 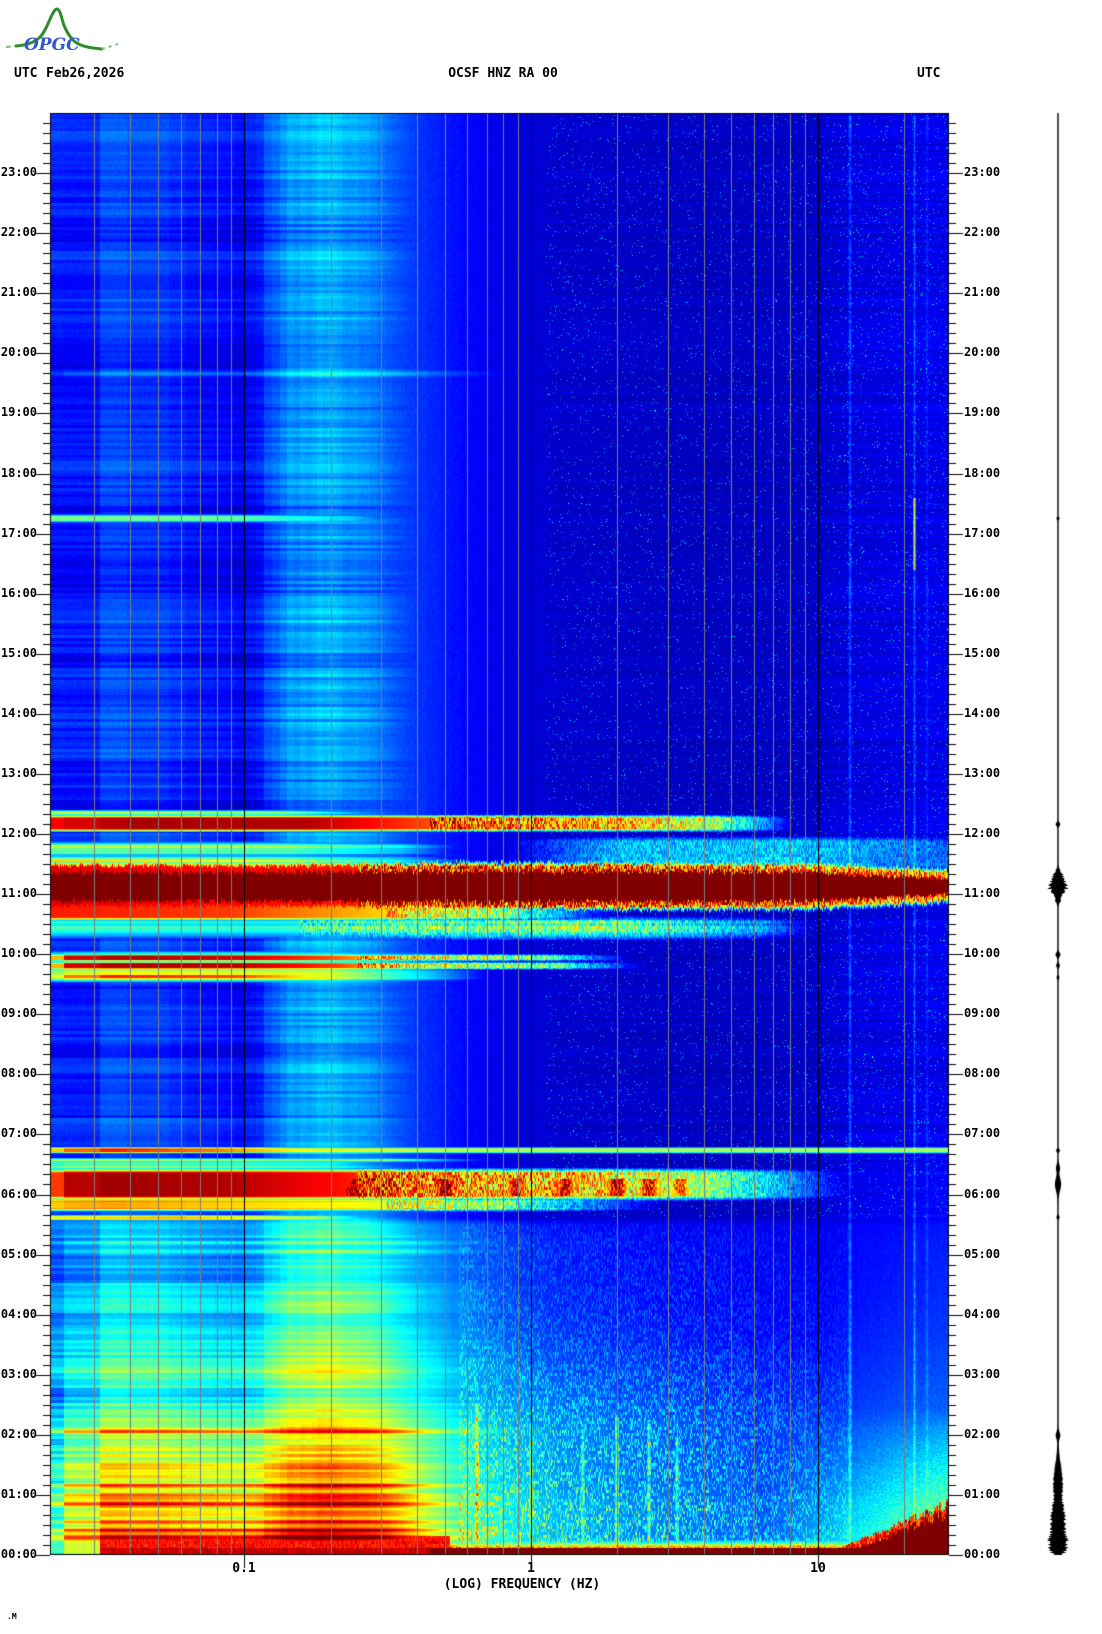 I want to click on y-axis-label-right: 23:00, so click(x=982, y=172).